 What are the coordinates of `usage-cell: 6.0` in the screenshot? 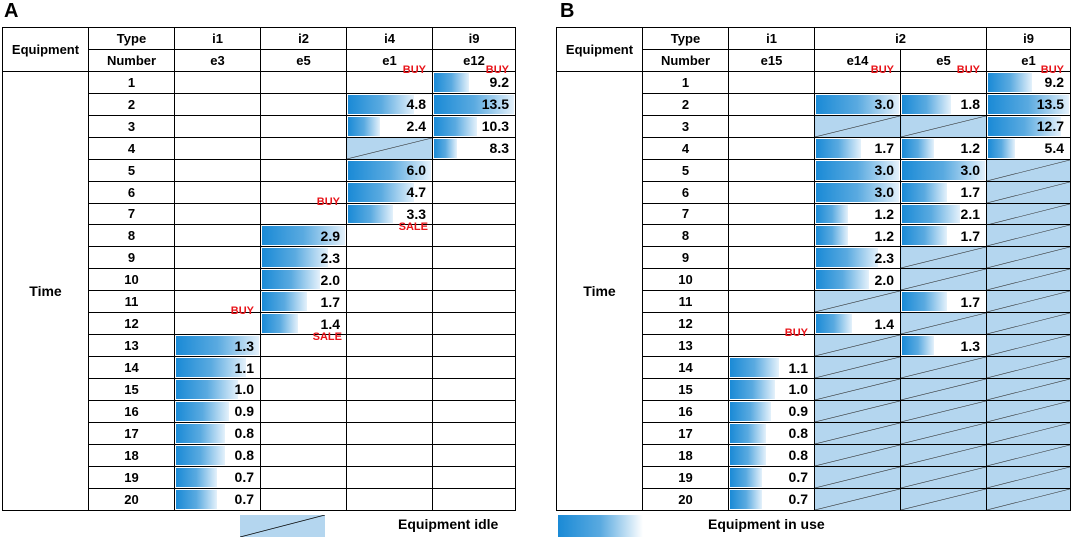 It's located at (389, 170).